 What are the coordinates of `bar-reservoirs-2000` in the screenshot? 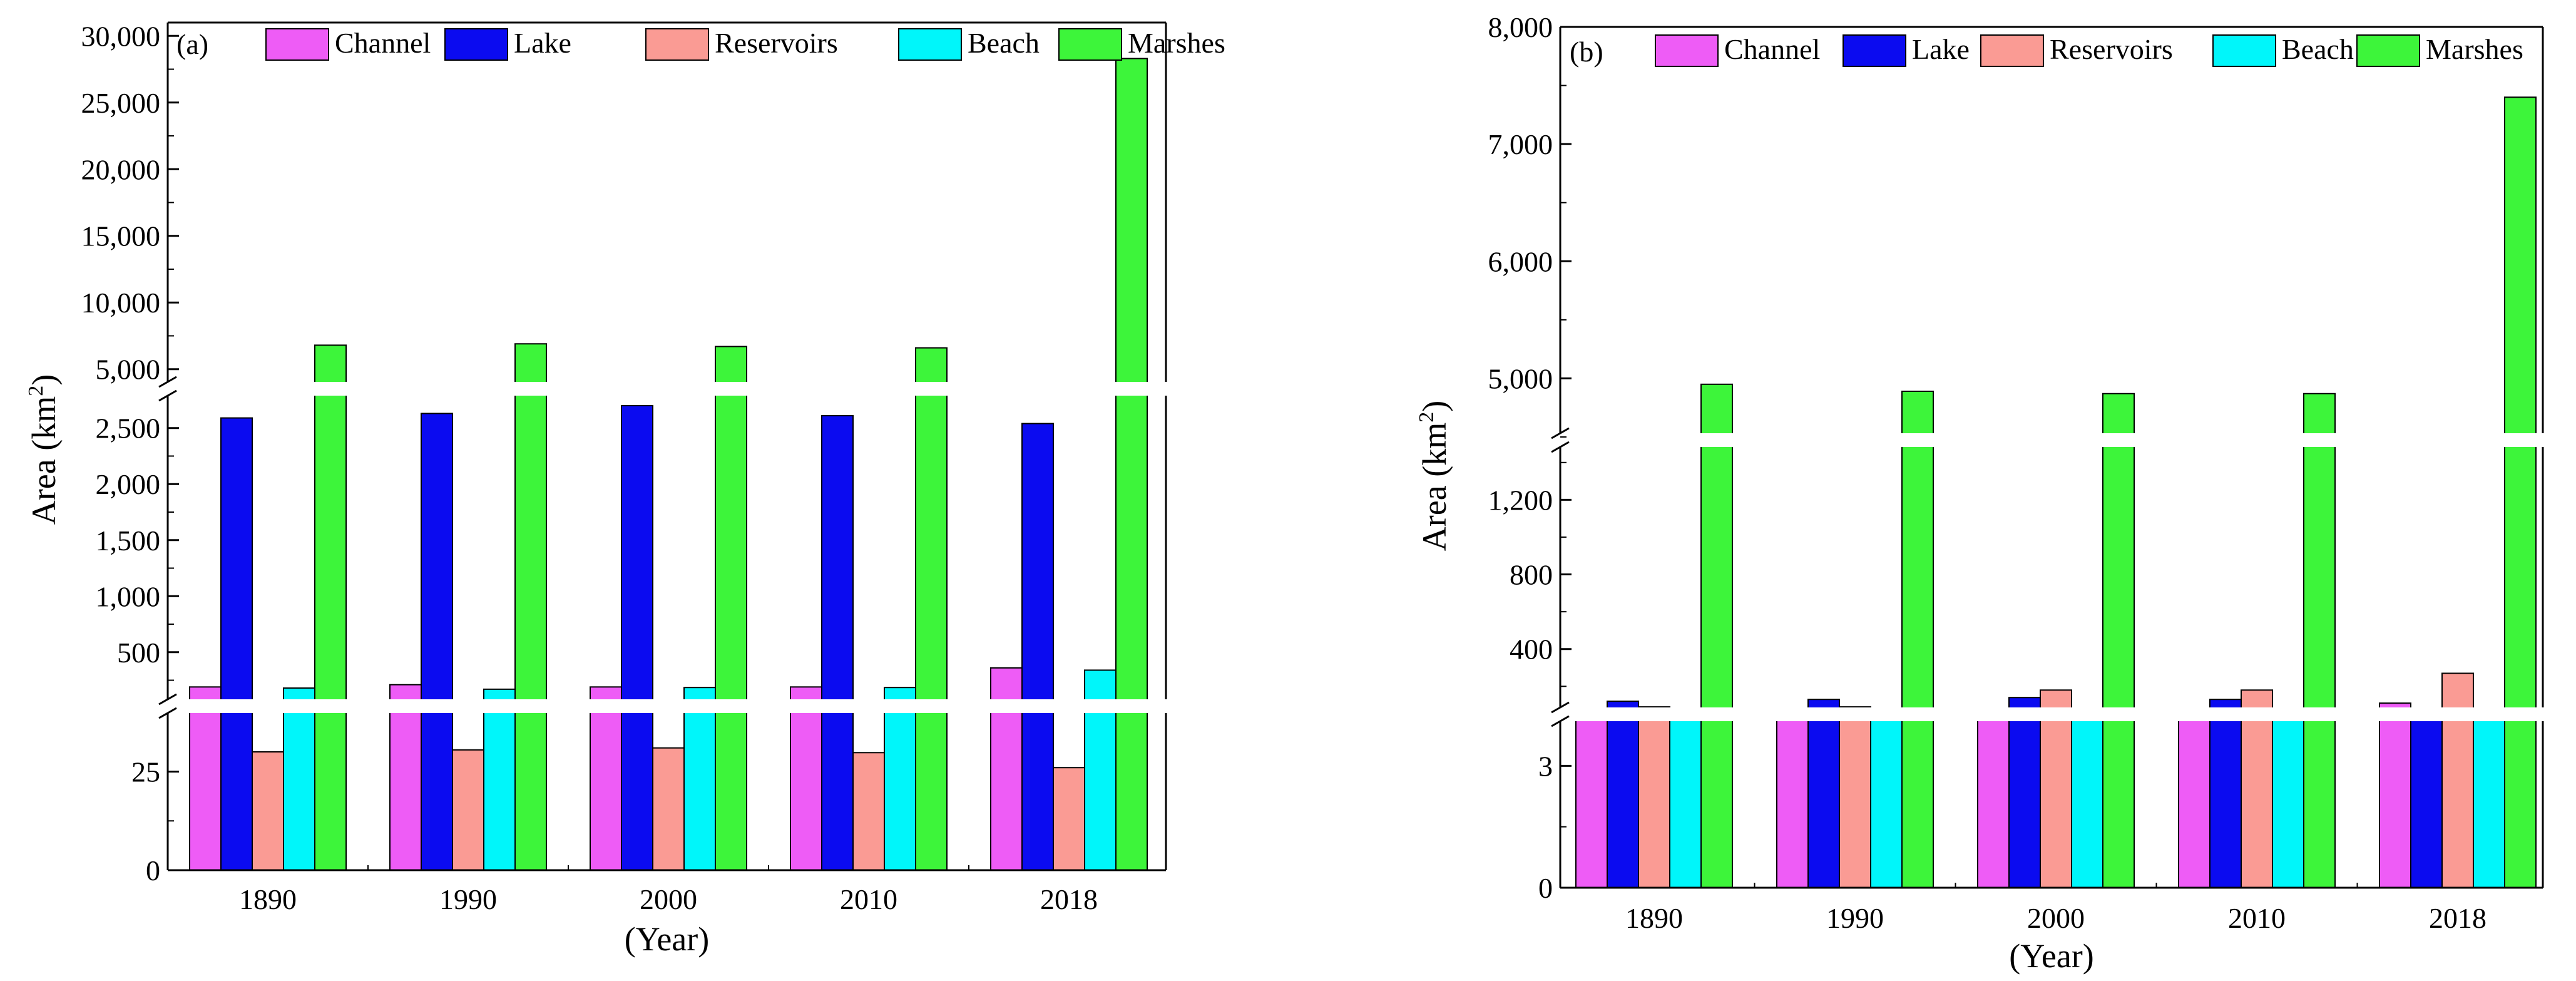 It's located at (668, 809).